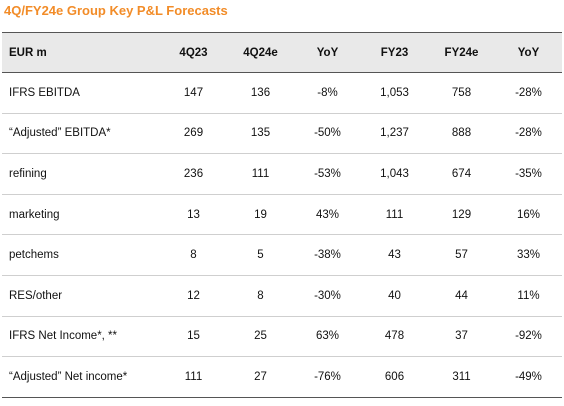 Image resolution: width=564 pixels, height=406 pixels. What do you see at coordinates (394, 255) in the screenshot?
I see `table-cell: 43` at bounding box center [394, 255].